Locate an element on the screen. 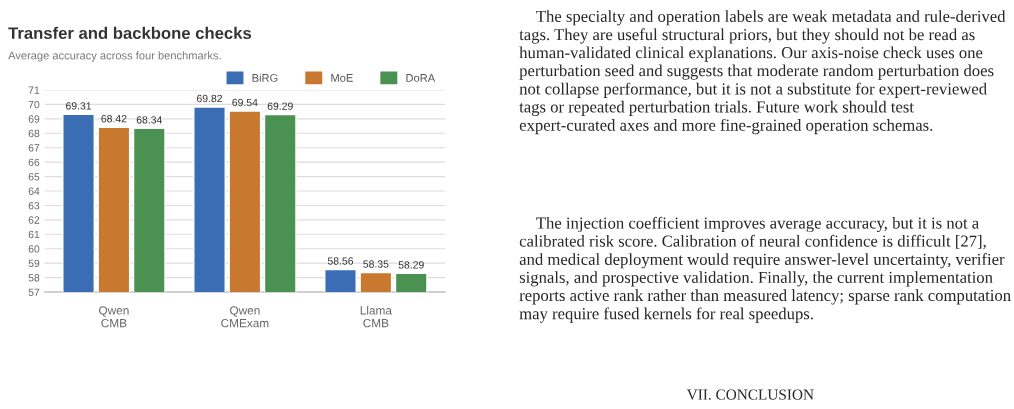 This screenshot has width=1014, height=409. x-tick-label: Llama CMB is located at coordinates (376, 316).